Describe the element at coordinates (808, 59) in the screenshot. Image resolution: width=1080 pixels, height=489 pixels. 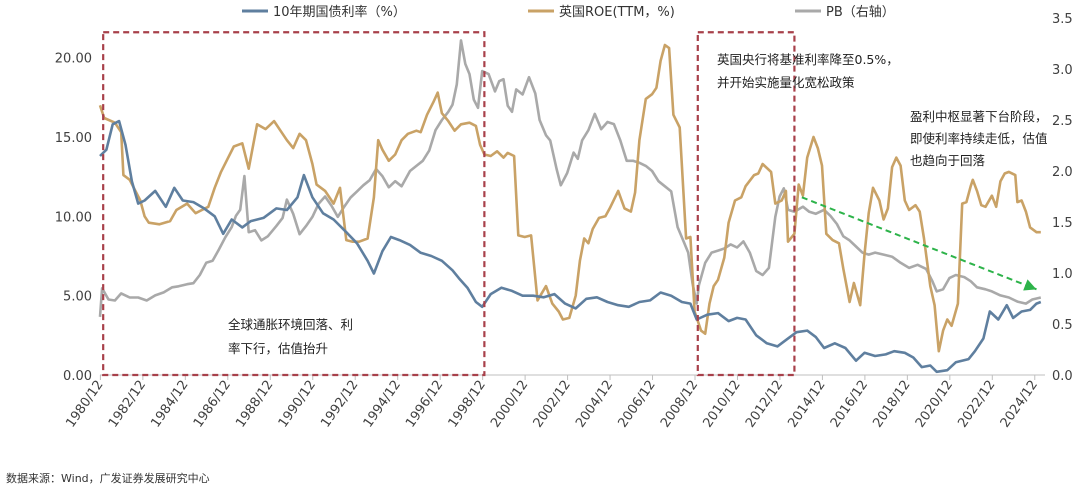
I see `annotation-box2-line-1: 英国央行将基准利率降至0.5%，` at that location.